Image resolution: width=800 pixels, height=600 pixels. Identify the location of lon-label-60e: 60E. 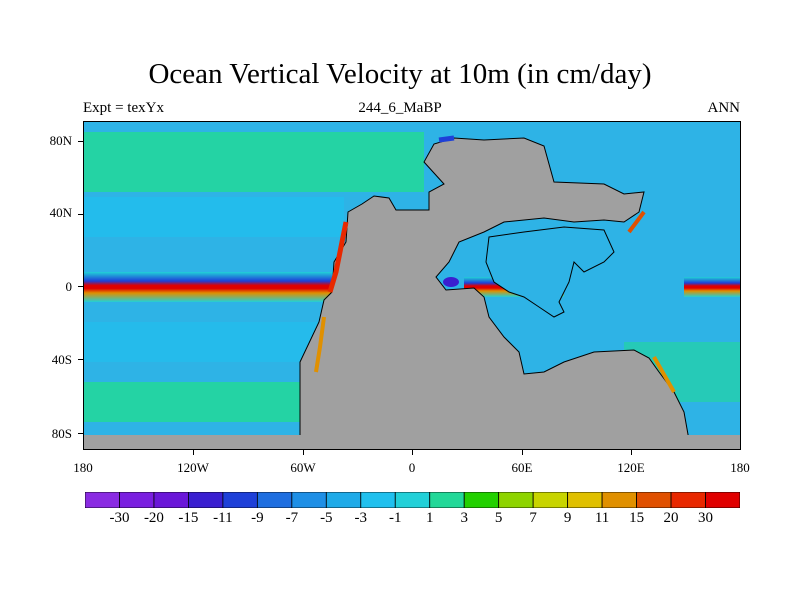
(522, 467).